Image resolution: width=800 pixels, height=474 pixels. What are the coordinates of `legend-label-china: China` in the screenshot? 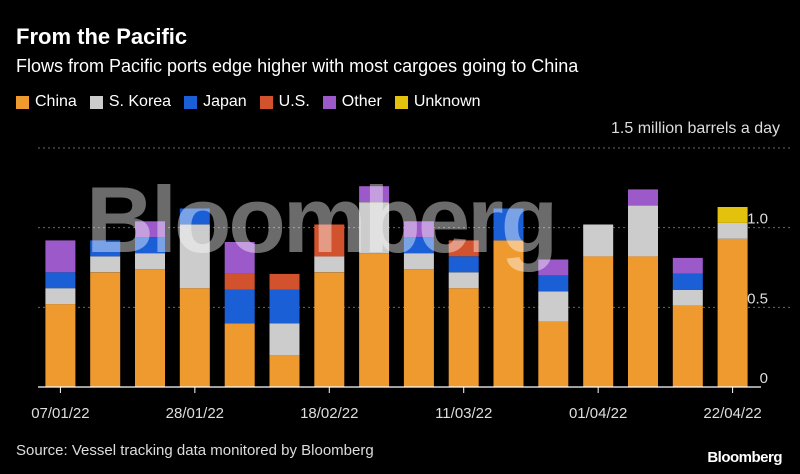 It's located at (56, 101).